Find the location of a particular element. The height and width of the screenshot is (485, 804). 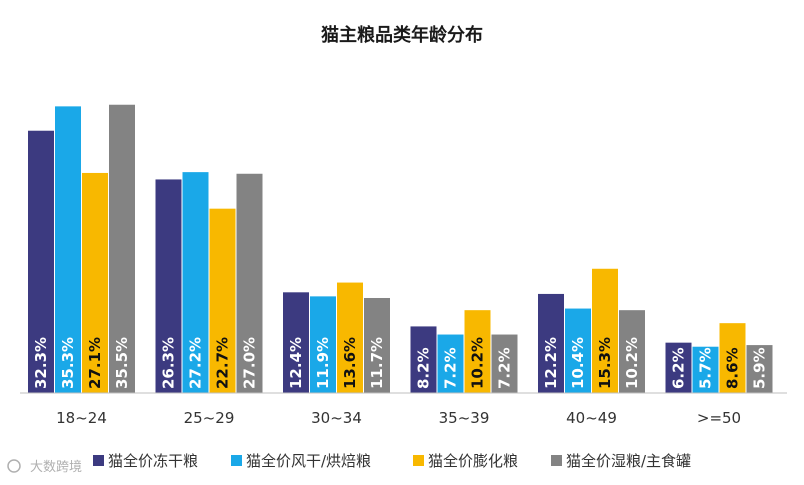

data-label-2-3: 11.7% is located at coordinates (377, 363).